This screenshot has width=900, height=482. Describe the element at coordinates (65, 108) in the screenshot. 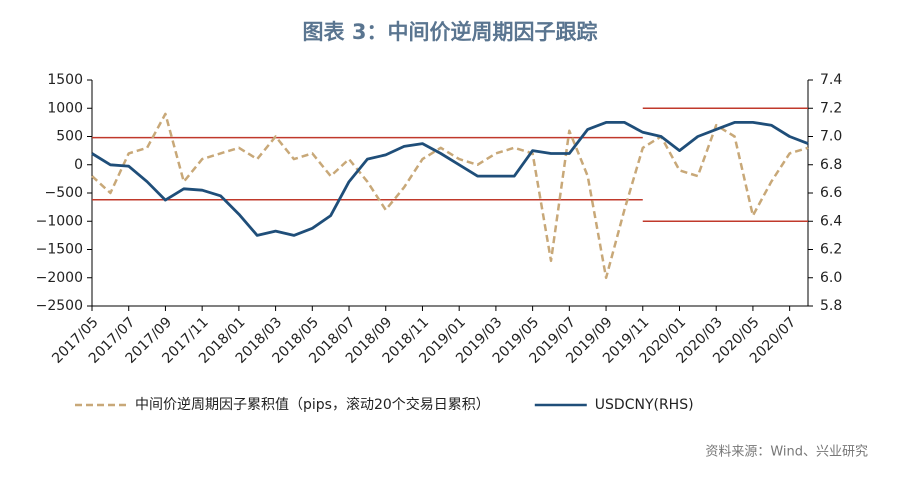

I see `y-tick-label: 1000` at that location.